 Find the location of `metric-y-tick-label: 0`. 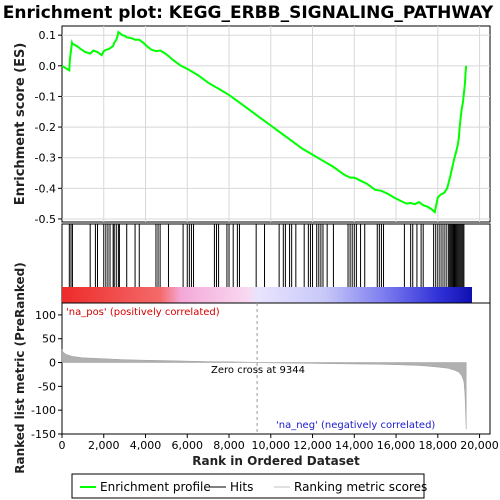

metric-y-tick-label: 0 is located at coordinates (52, 363).